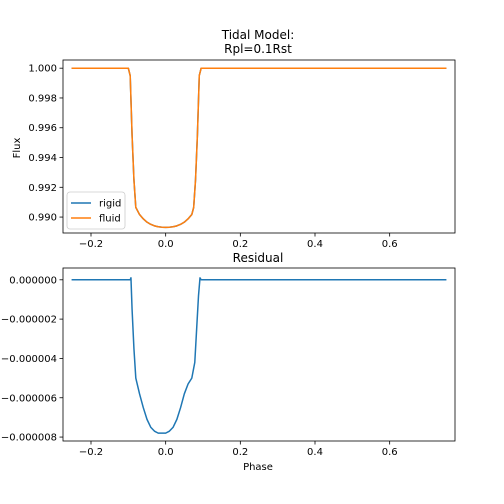 This screenshot has width=504, height=504. What do you see at coordinates (29, 359) in the screenshot?
I see `residual-y-tick-label: −0.000004` at bounding box center [29, 359].